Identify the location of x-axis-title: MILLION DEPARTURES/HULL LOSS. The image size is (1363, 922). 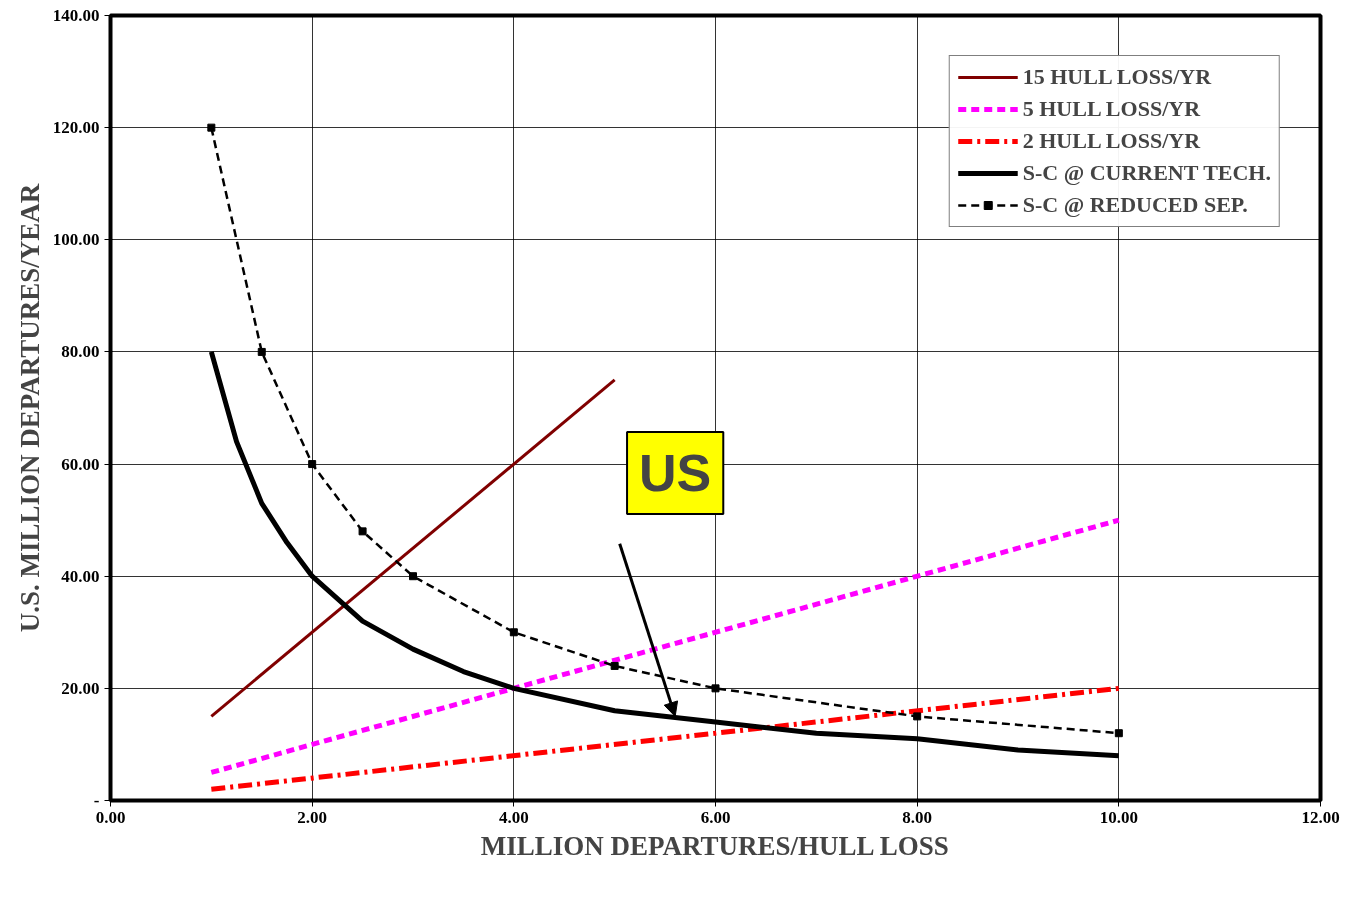
(714, 845).